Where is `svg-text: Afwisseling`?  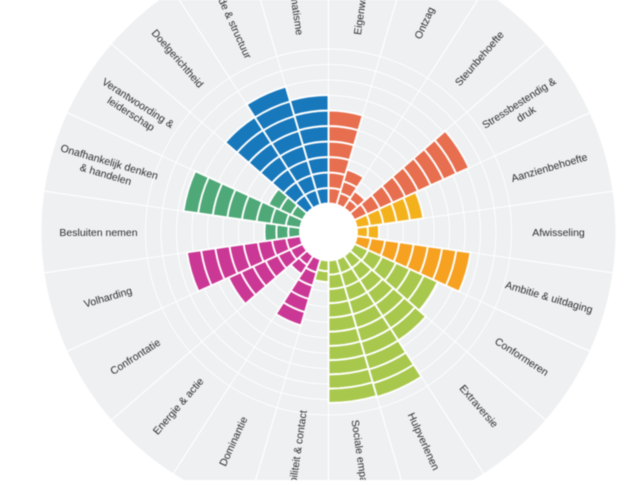 svg-text: Afwisseling is located at coordinates (558, 233).